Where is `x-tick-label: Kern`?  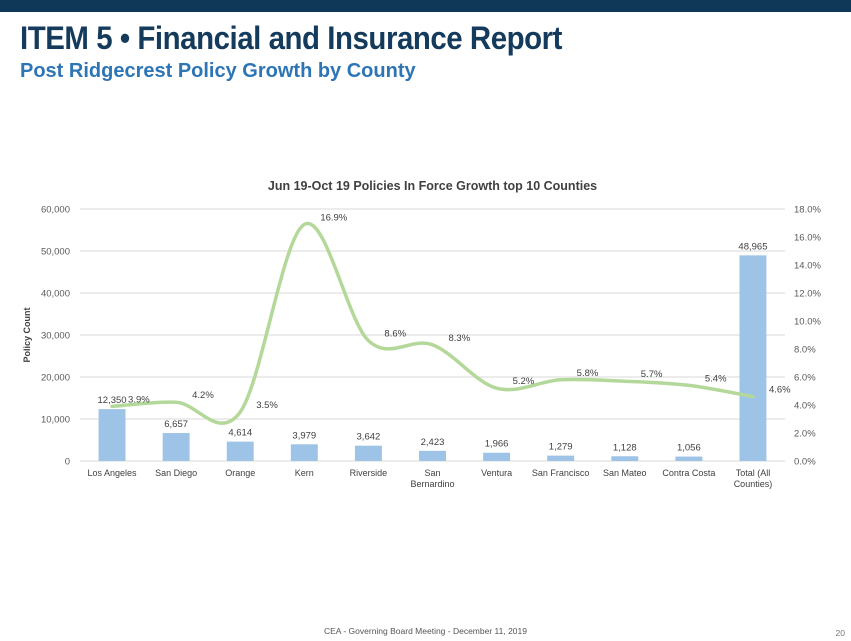
x-tick-label: Kern is located at coordinates (304, 473).